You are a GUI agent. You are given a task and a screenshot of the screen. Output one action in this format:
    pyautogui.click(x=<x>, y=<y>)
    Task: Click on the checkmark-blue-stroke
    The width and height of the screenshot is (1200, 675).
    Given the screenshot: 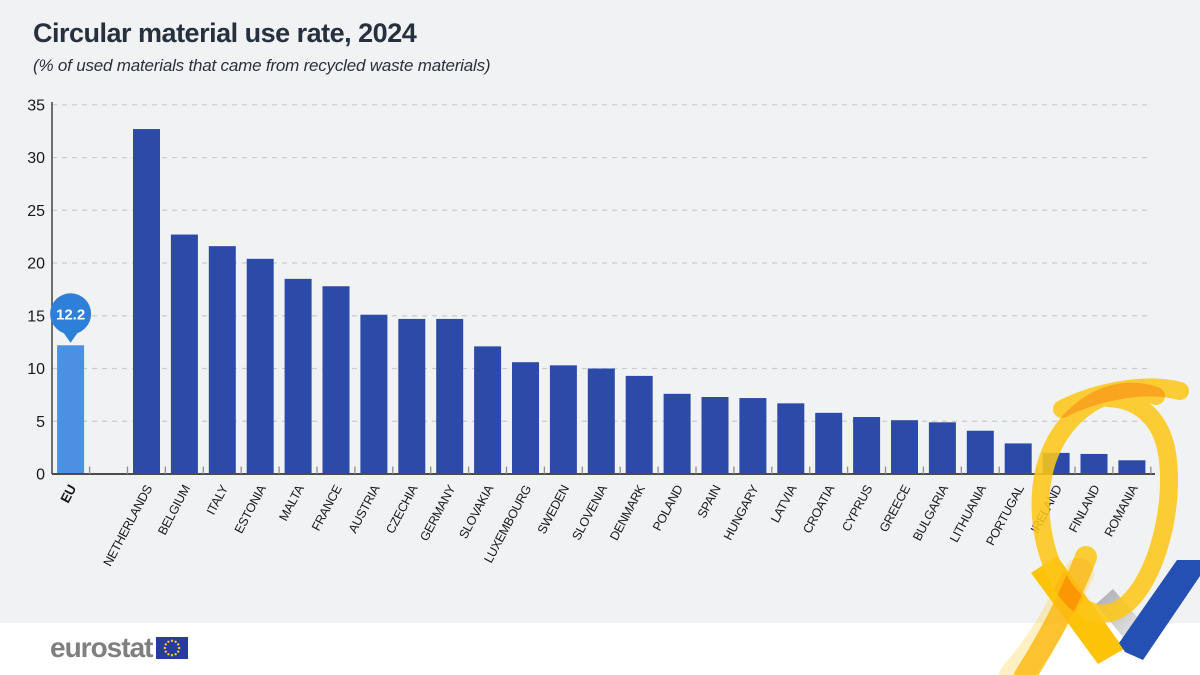 What is the action you would take?
    pyautogui.click(x=1159, y=610)
    